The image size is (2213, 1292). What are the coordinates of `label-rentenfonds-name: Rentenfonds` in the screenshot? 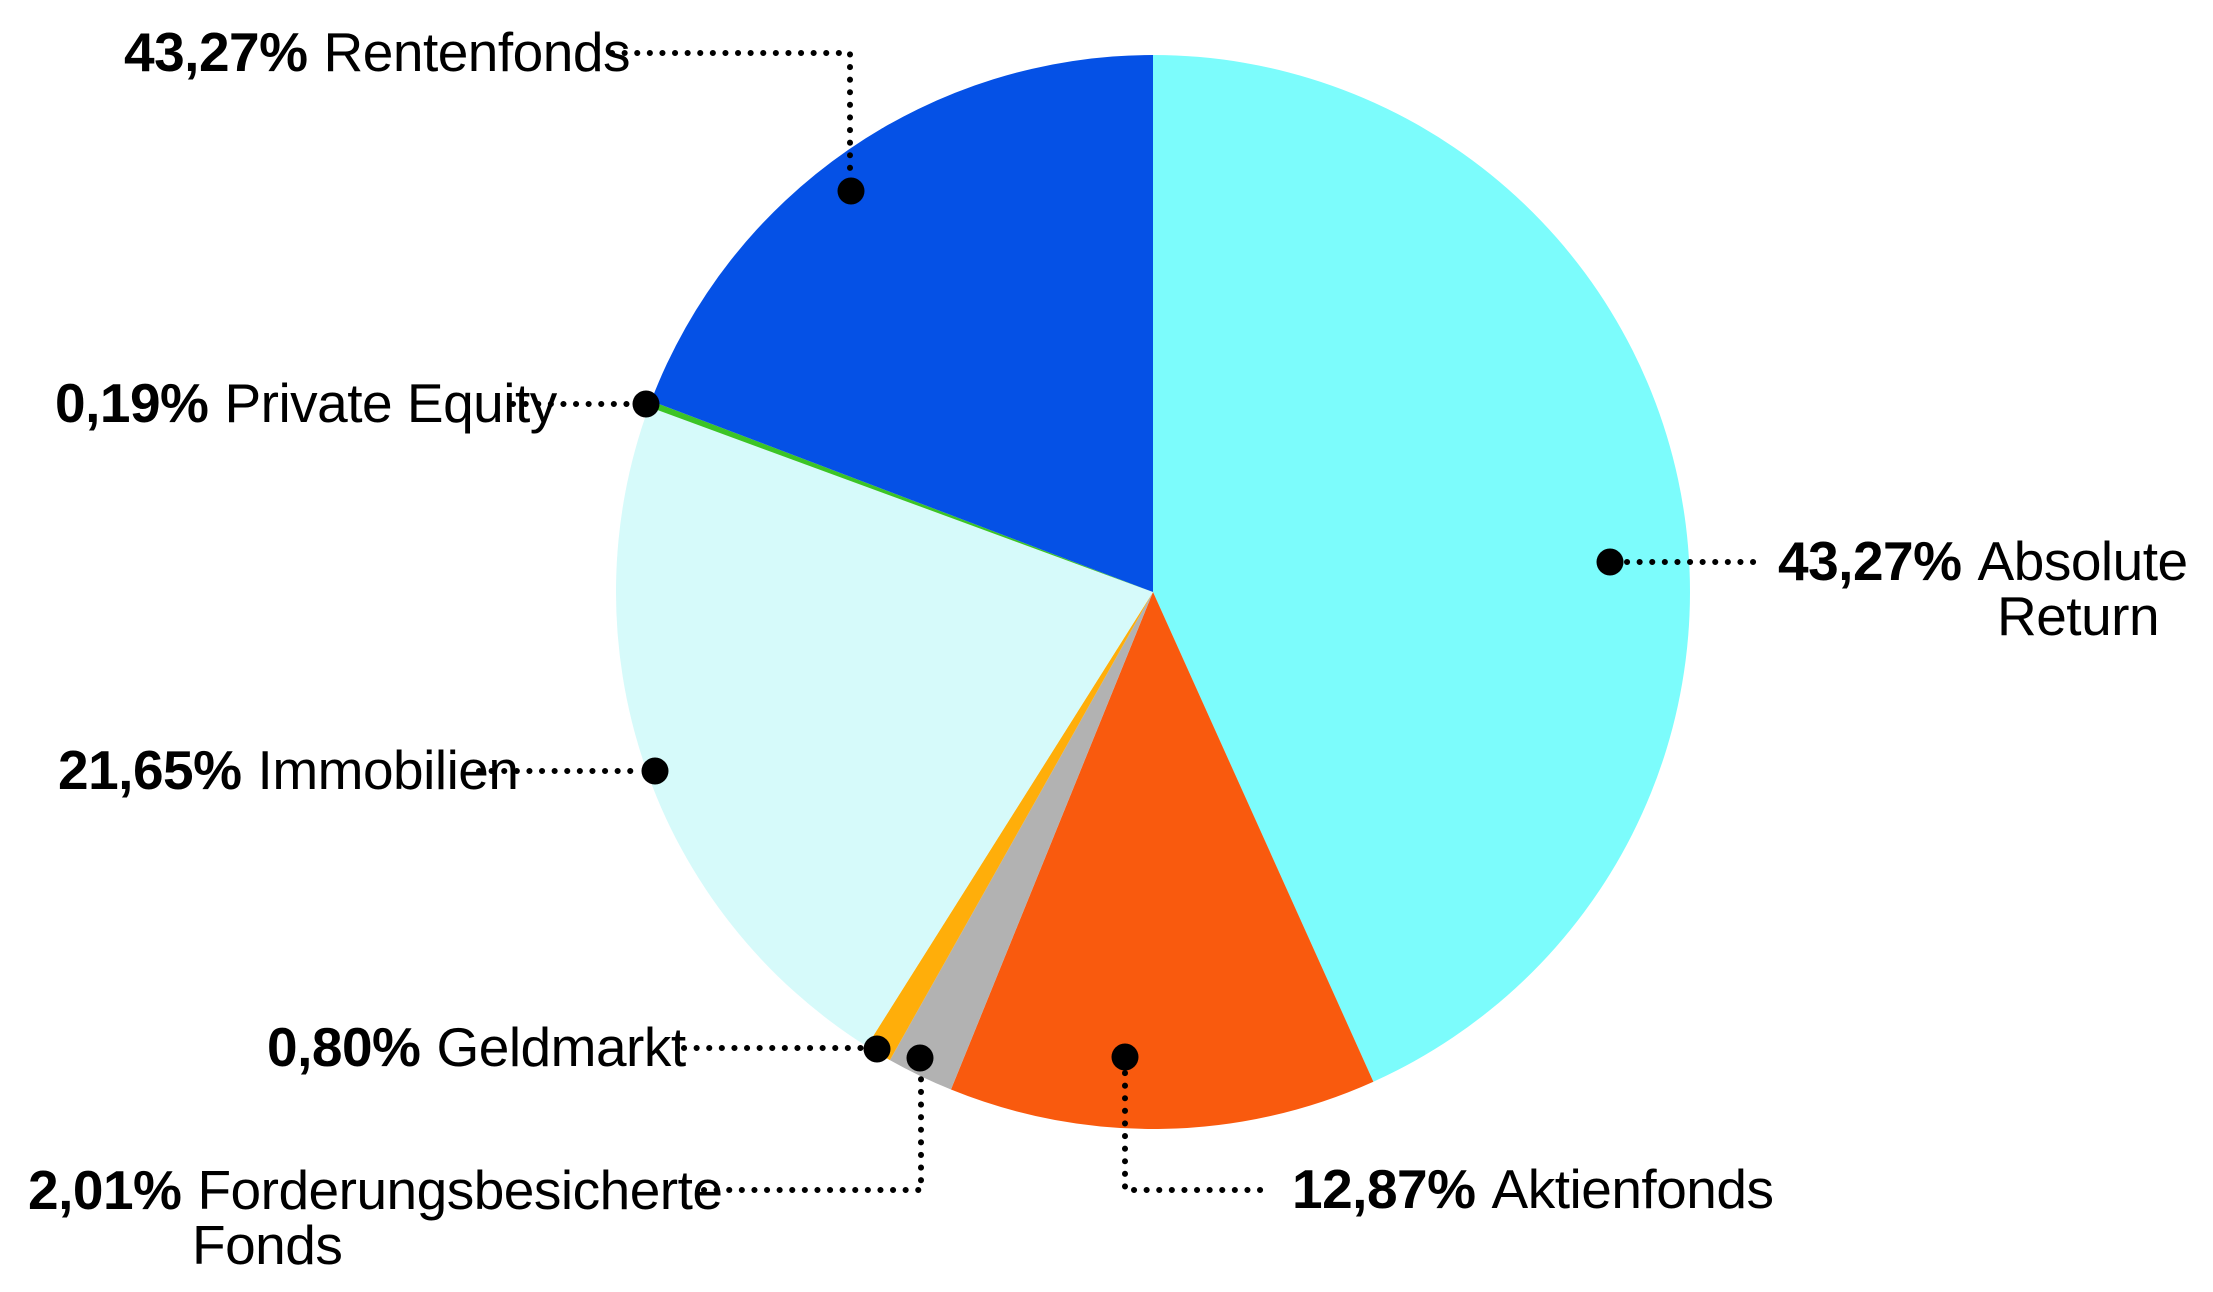 It's located at (477, 52).